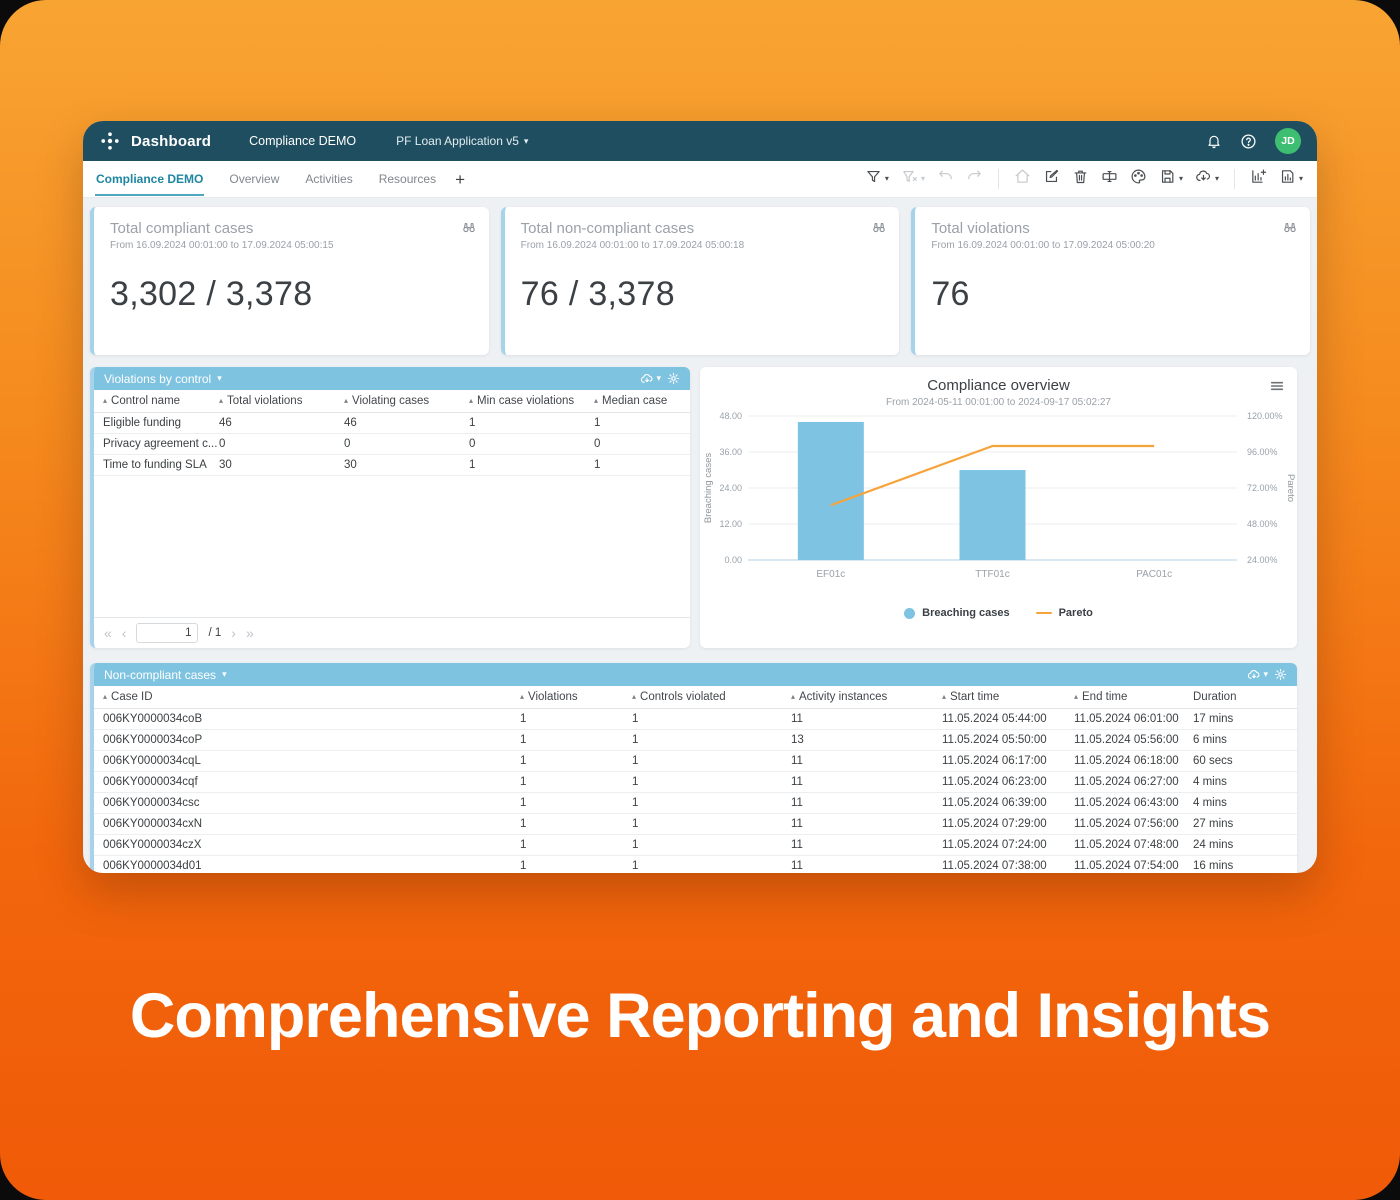 This screenshot has width=1400, height=1200. I want to click on redo-icon, so click(974, 179).